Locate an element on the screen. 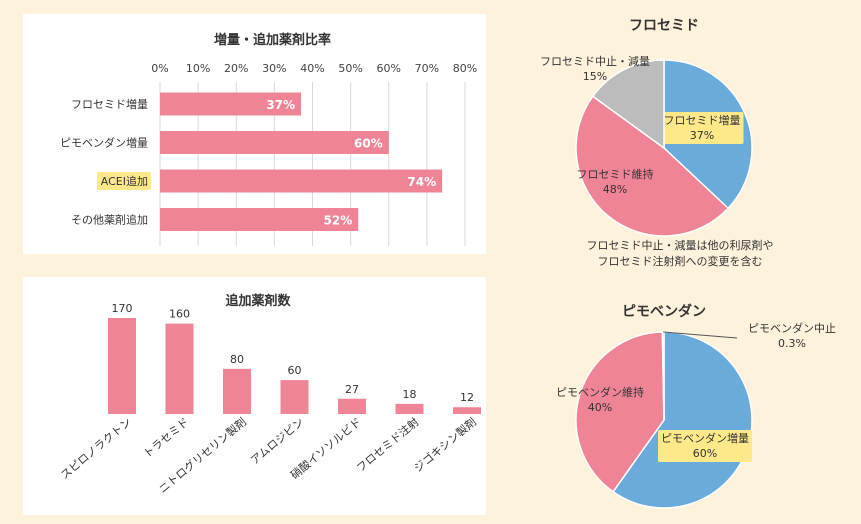 This screenshot has height=524, width=861. bar-value-label: 18 is located at coordinates (410, 394).